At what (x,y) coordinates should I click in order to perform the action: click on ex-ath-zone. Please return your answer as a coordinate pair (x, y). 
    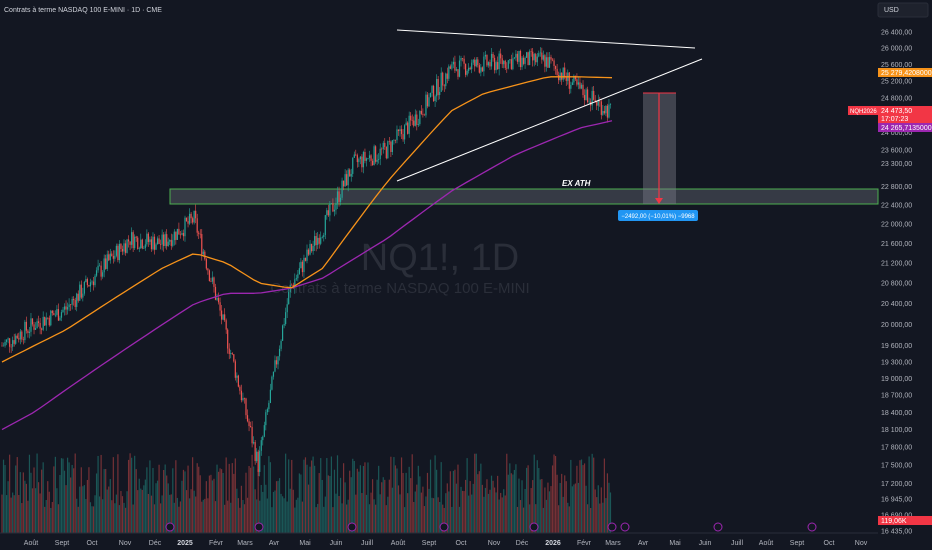
    Looking at the image, I should click on (524, 196).